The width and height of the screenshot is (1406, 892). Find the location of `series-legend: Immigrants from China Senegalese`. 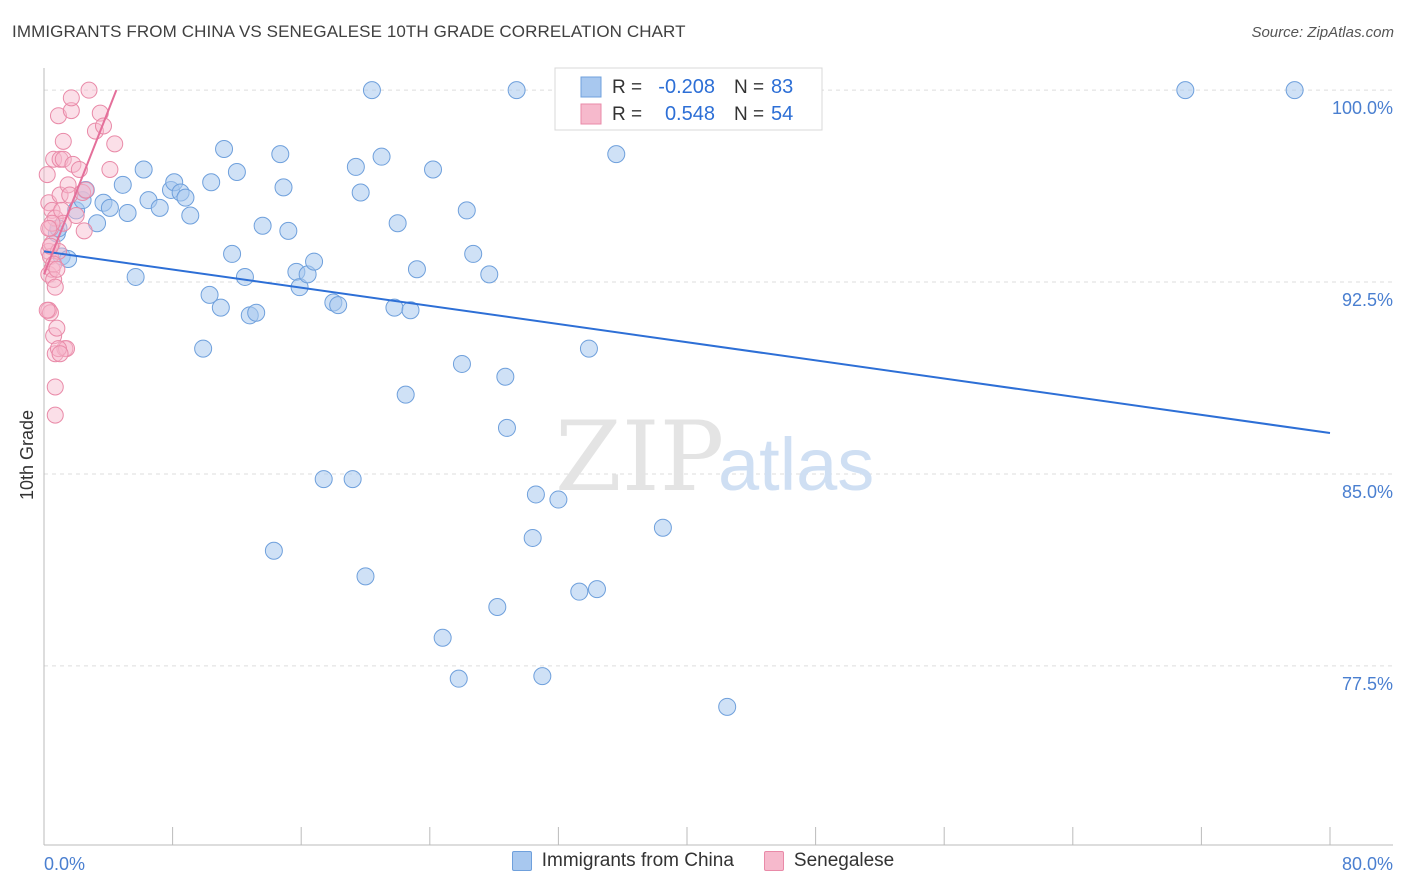

series-legend: Immigrants from China Senegalese is located at coordinates (703, 861).